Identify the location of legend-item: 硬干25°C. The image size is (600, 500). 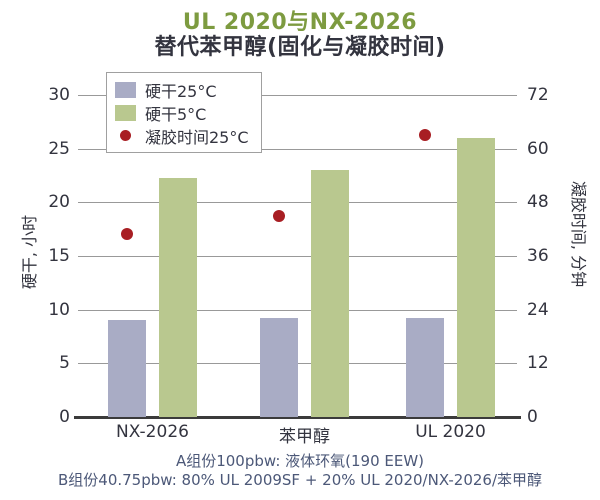
(182, 89).